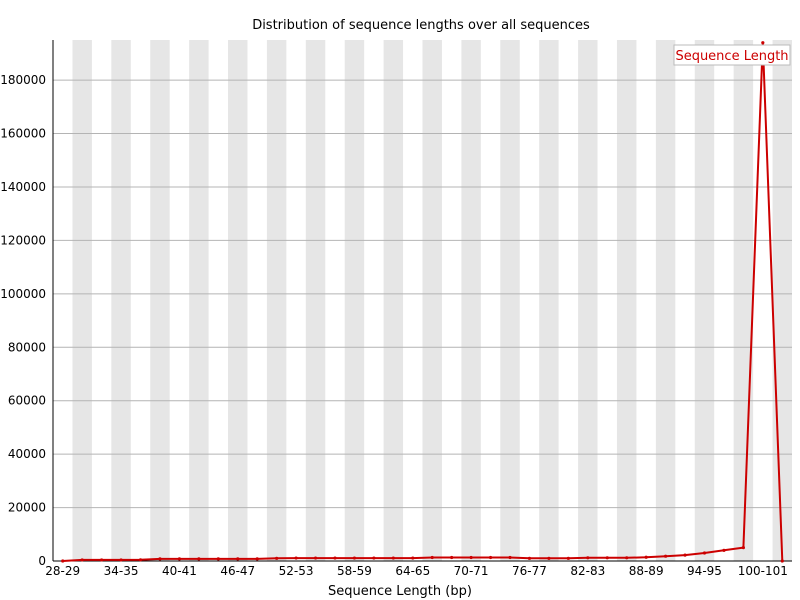 The height and width of the screenshot is (600, 800). What do you see at coordinates (23, 134) in the screenshot?
I see `y-tick-label: 160000` at bounding box center [23, 134].